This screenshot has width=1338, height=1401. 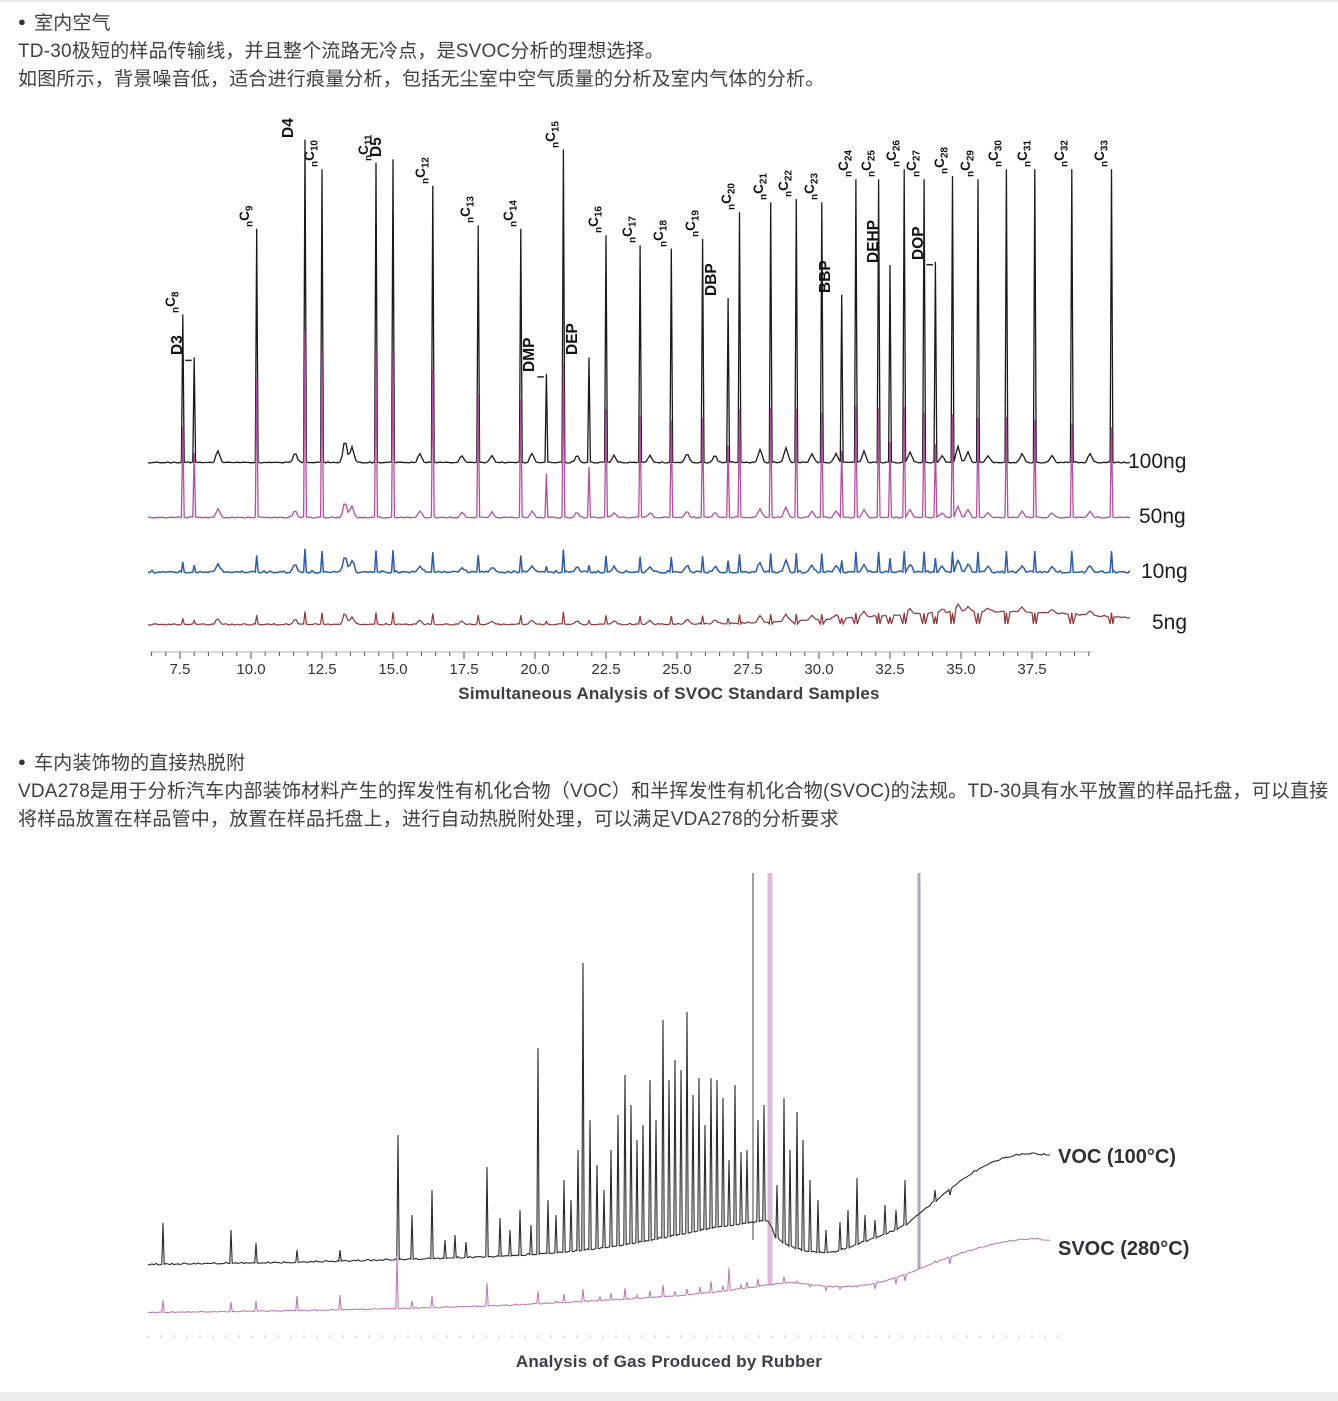 What do you see at coordinates (1124, 1249) in the screenshot?
I see `svoc-trace-label: SVOC (280°C)` at bounding box center [1124, 1249].